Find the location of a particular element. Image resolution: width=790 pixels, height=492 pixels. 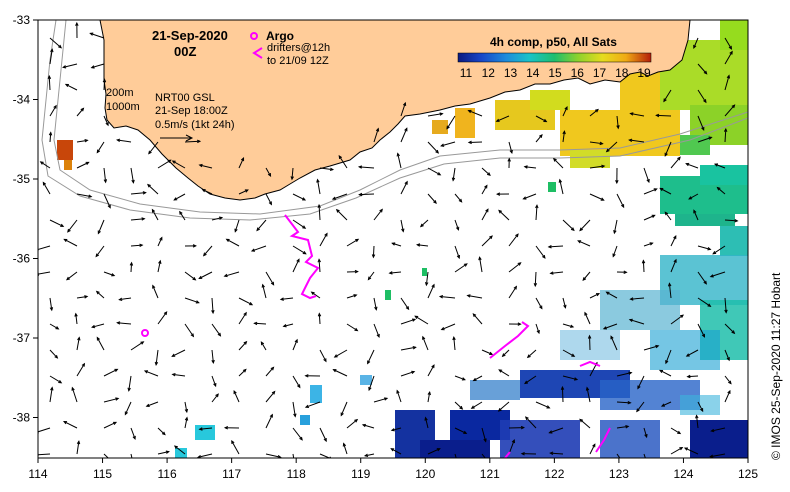

argo-legend-label: Argo is located at coordinates (280, 36).